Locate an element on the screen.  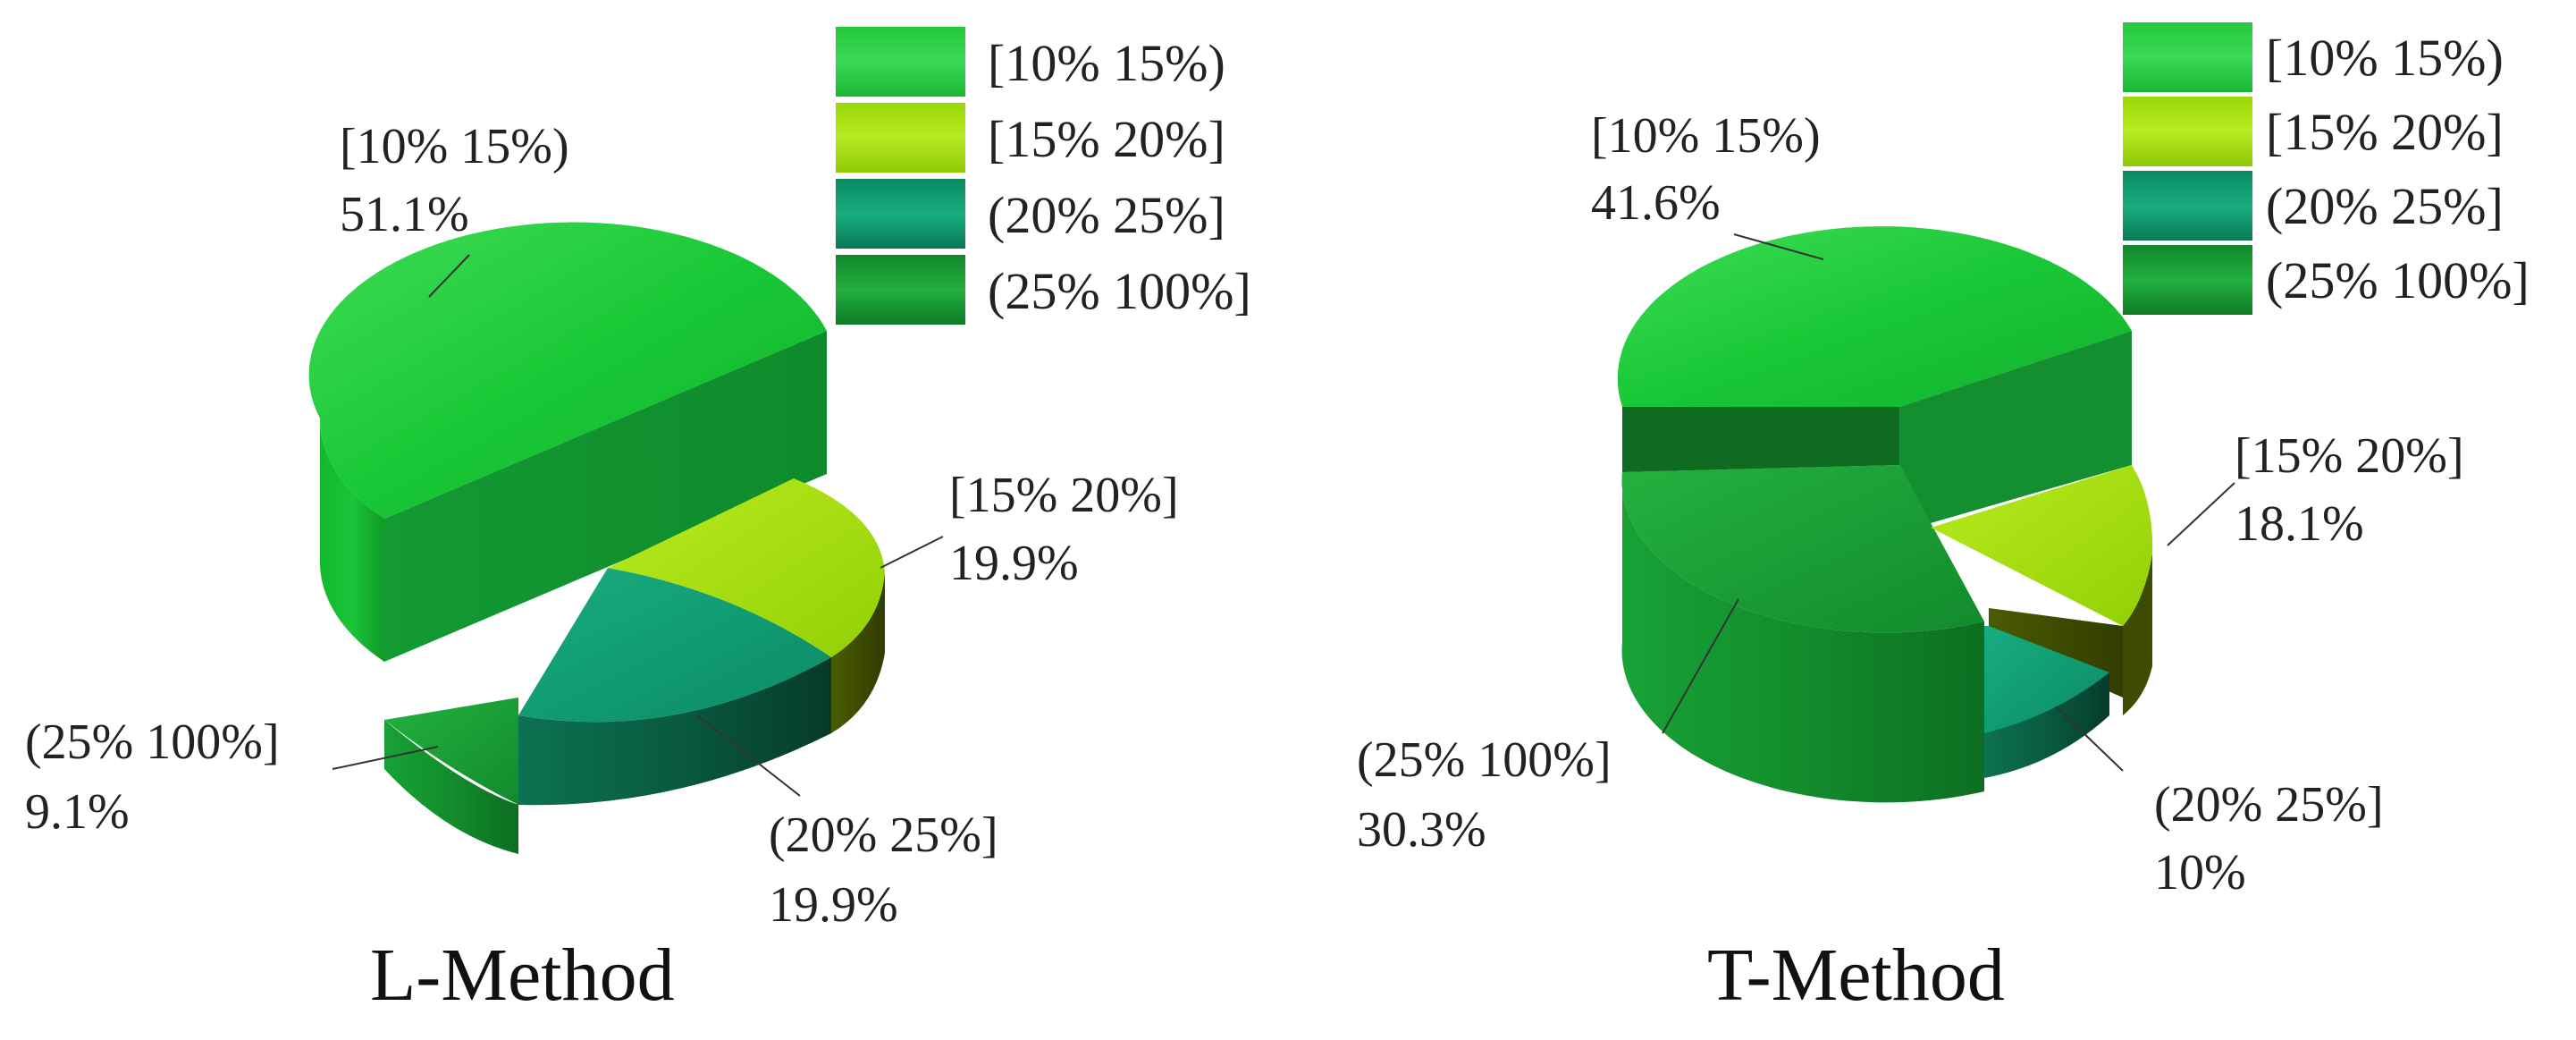
l-label-15-20-cat: [15% 20%] is located at coordinates (1064, 495).